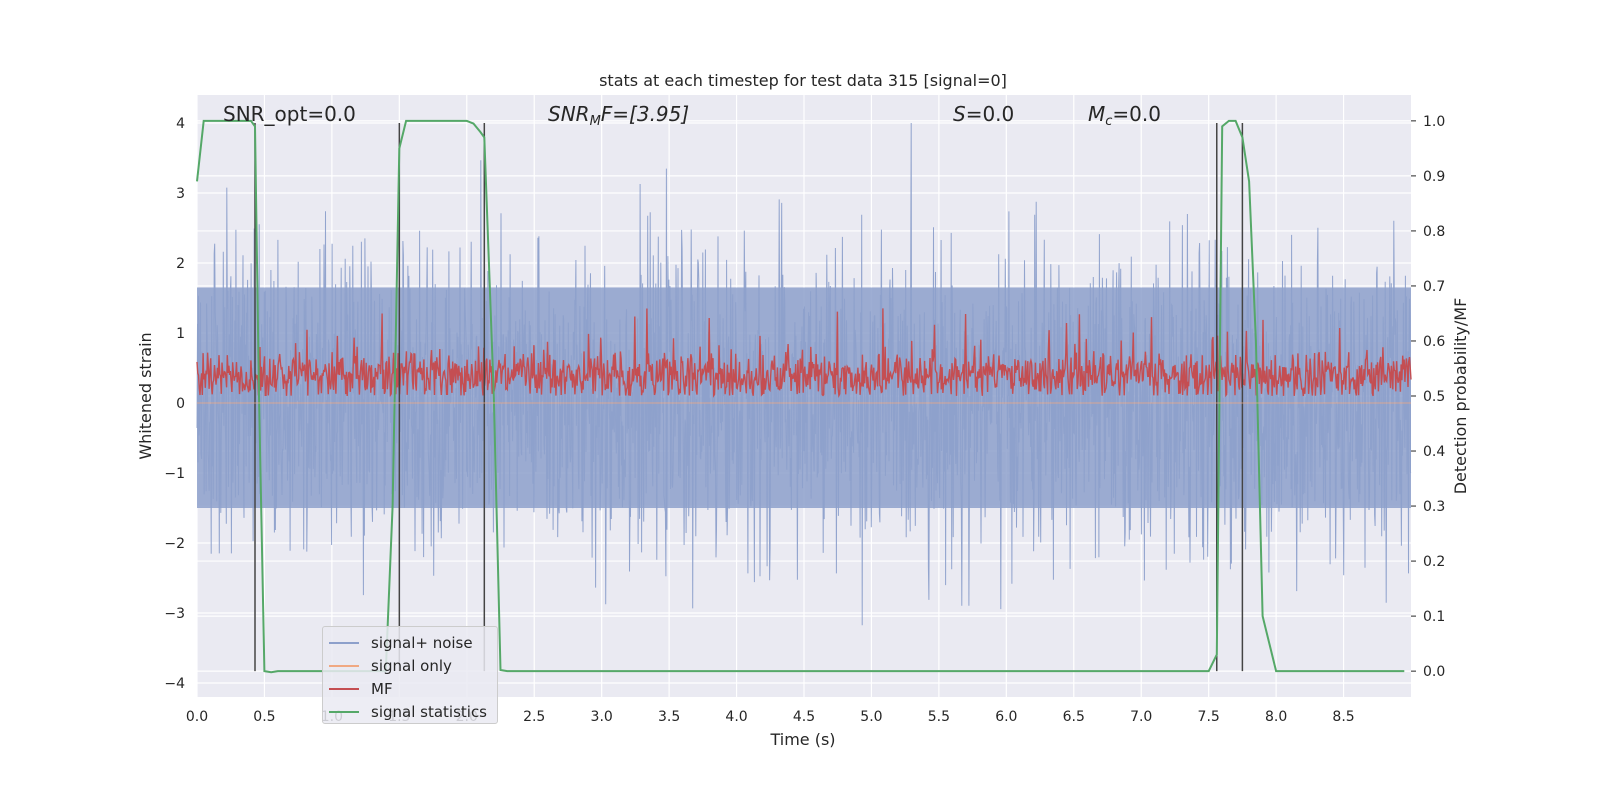 The height and width of the screenshot is (804, 1600). Describe the element at coordinates (534, 717) in the screenshot. I see `x-tick-label: 2.5` at that location.